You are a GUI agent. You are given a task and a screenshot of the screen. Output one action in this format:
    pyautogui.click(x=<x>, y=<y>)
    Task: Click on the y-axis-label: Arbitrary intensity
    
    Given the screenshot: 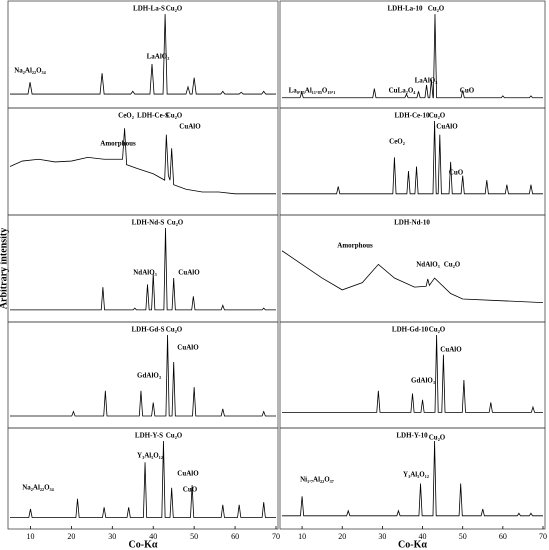 What is the action you would take?
    pyautogui.click(x=4, y=268)
    